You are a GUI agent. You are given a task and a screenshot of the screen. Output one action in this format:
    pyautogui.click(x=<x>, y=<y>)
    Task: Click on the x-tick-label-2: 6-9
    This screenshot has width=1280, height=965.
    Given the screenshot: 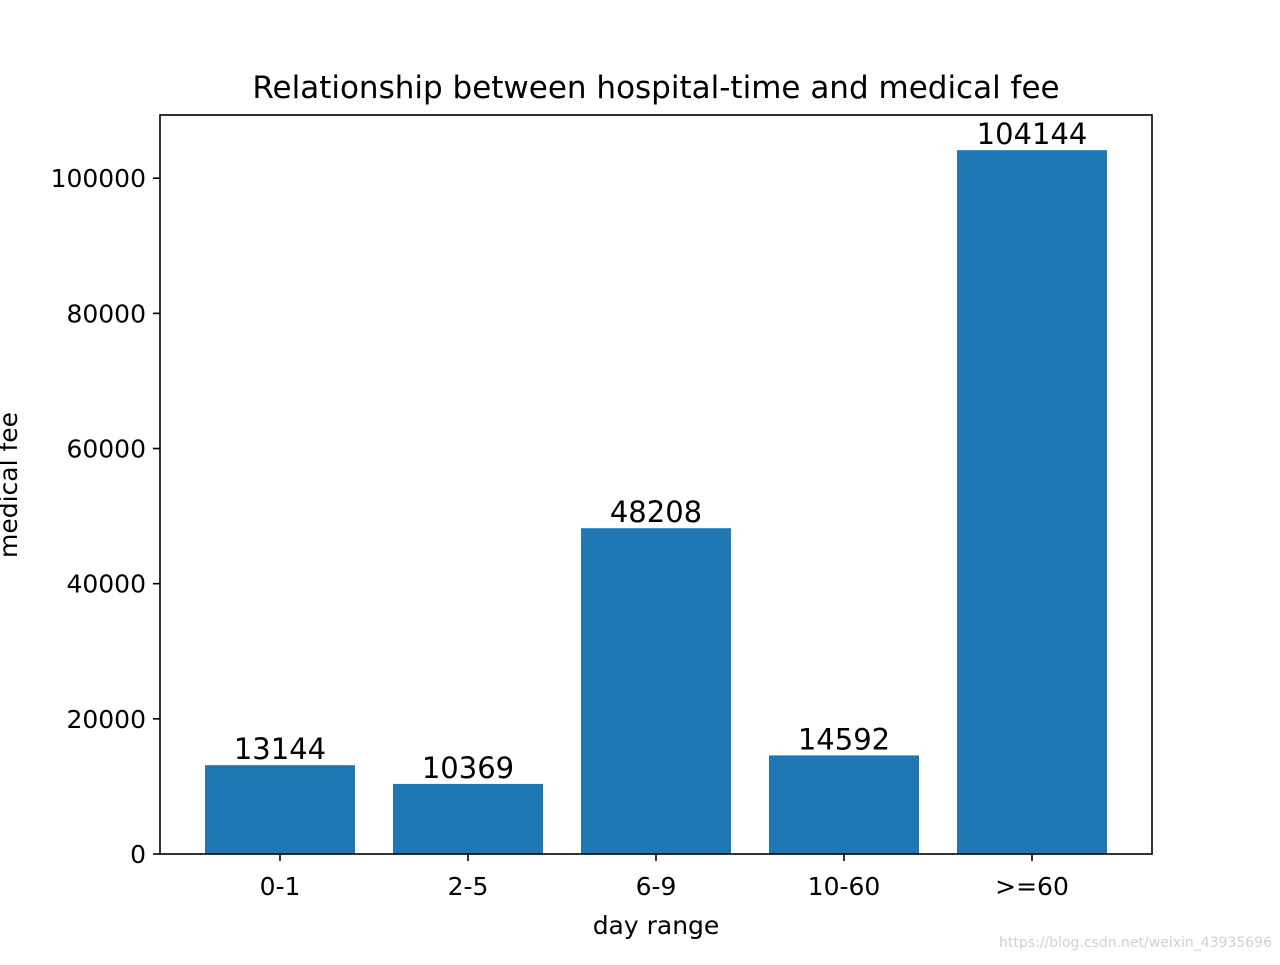 What is the action you would take?
    pyautogui.click(x=656, y=886)
    